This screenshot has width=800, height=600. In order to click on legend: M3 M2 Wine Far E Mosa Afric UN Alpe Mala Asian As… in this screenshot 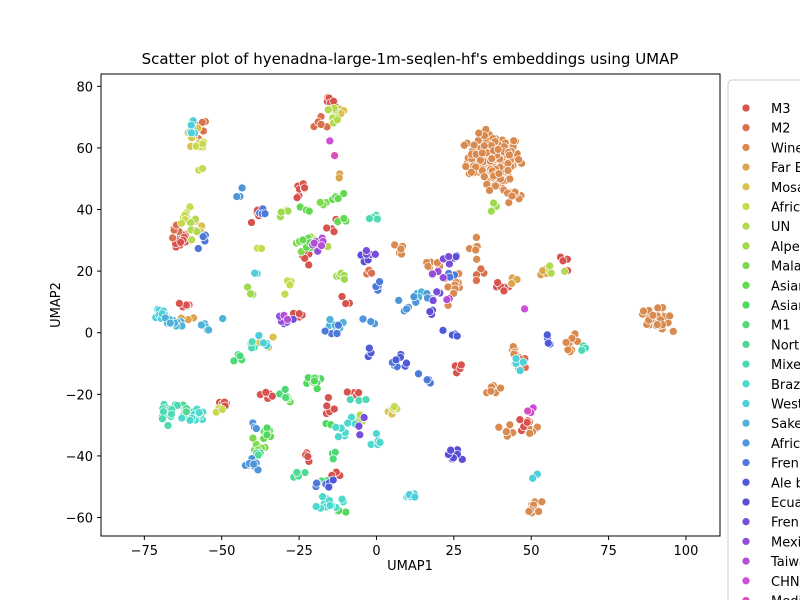, I will do `click(763, 339)`.